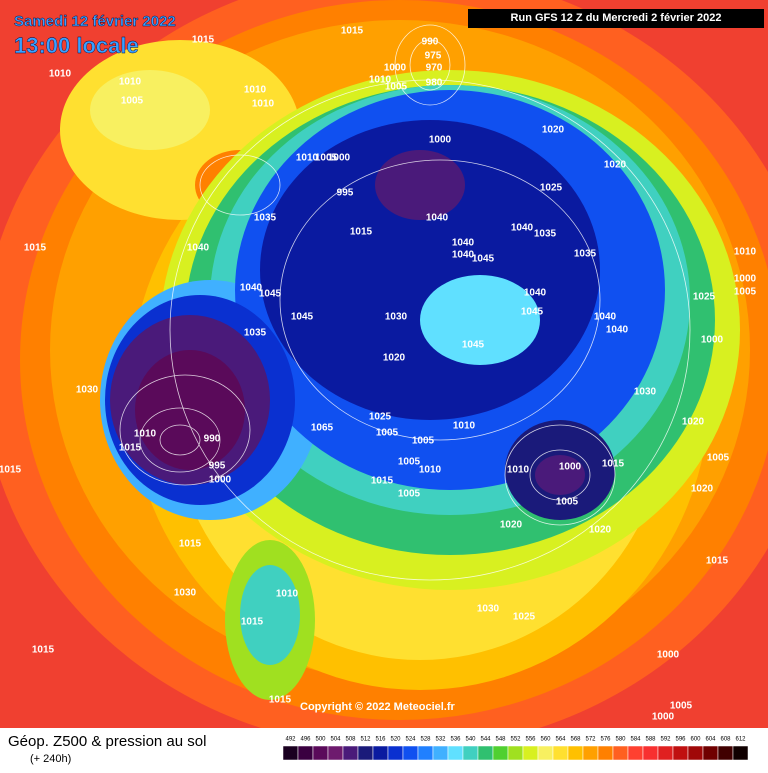 Image resolution: width=768 pixels, height=773 pixels. What do you see at coordinates (485, 740) in the screenshot?
I see `scale-label: 544` at bounding box center [485, 740].